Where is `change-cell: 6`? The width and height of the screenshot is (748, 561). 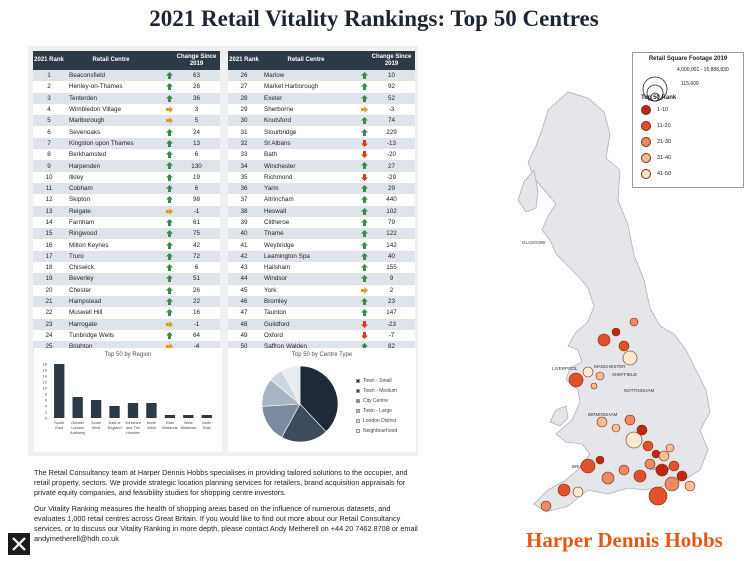 change-cell: 6 is located at coordinates (196, 155).